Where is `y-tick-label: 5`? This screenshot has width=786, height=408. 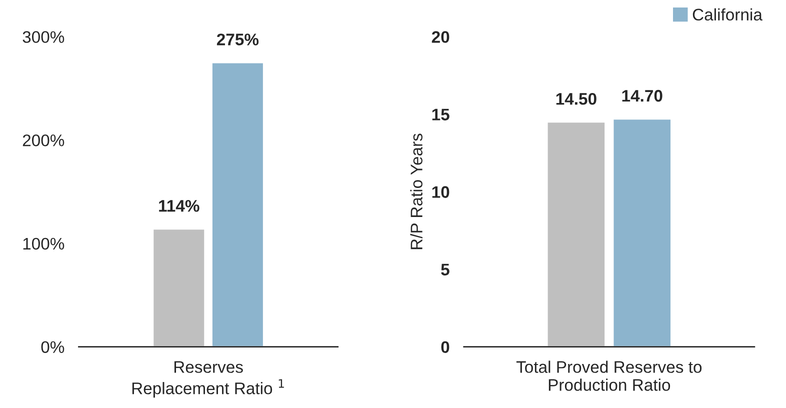 y-tick-label: 5 is located at coordinates (445, 270).